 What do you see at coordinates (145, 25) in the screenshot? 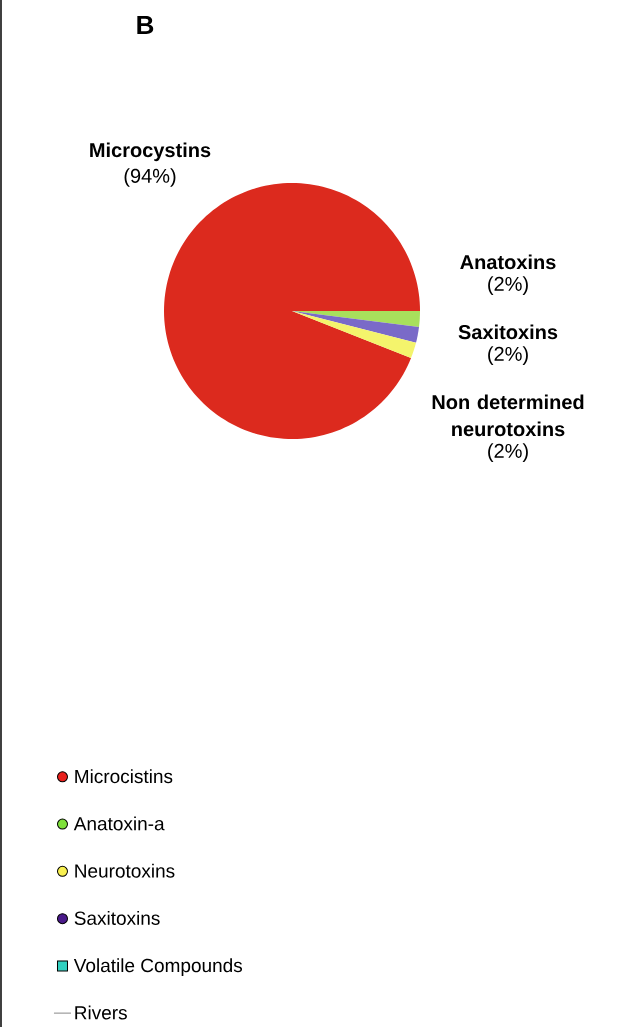
I see `chart-title: B` at bounding box center [145, 25].